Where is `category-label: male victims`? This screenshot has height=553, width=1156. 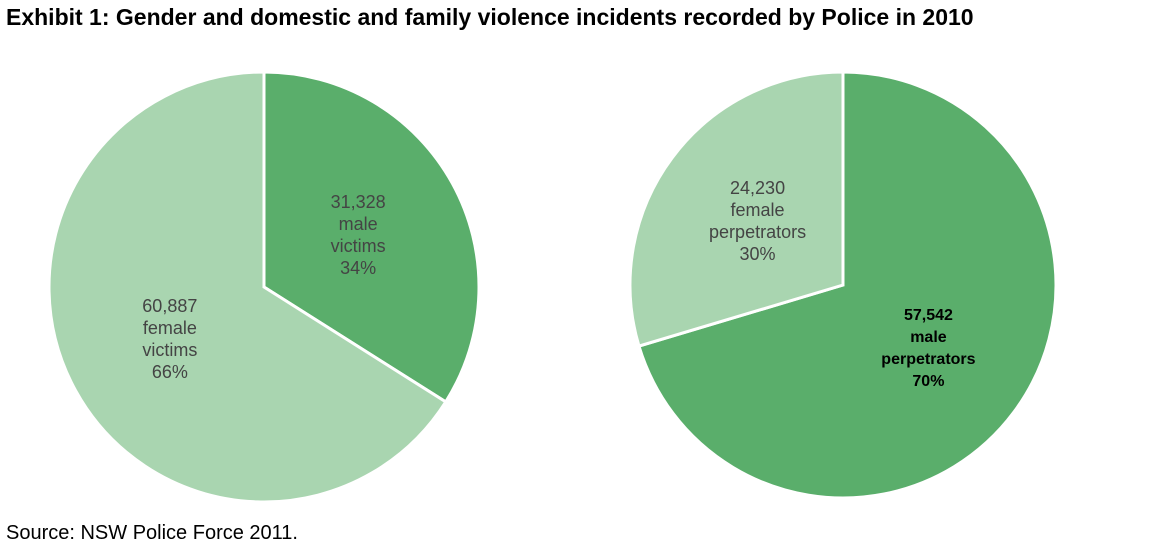 category-label: male victims is located at coordinates (358, 235).